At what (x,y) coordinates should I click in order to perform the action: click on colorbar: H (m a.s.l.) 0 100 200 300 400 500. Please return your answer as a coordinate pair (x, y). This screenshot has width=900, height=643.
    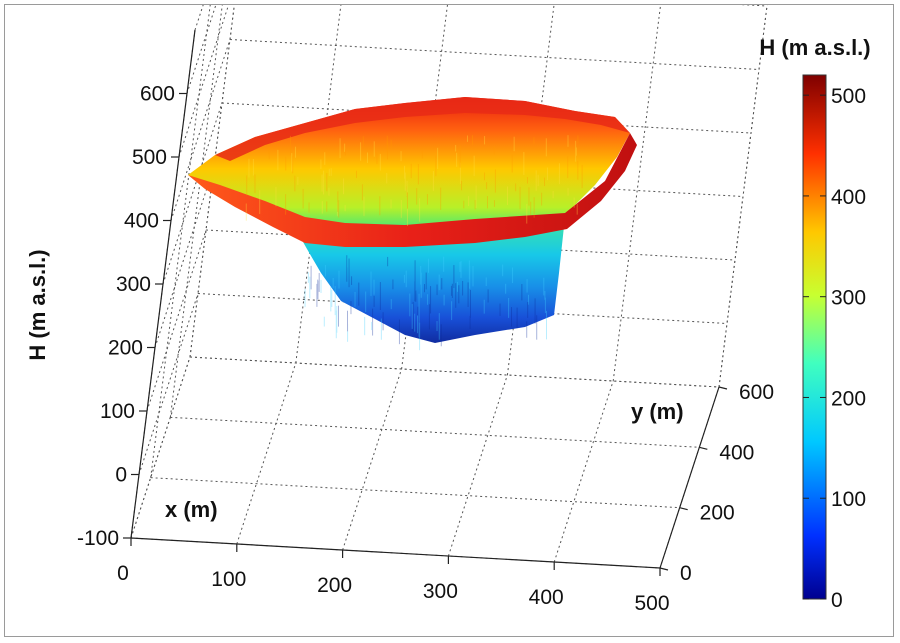
    Looking at the image, I should click on (814, 323).